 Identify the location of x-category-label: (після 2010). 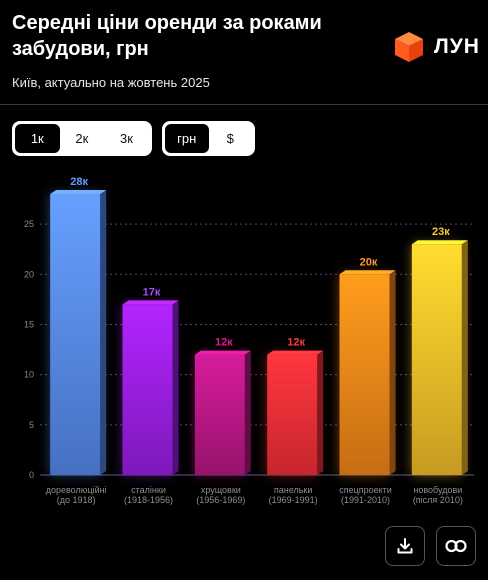
(438, 500).